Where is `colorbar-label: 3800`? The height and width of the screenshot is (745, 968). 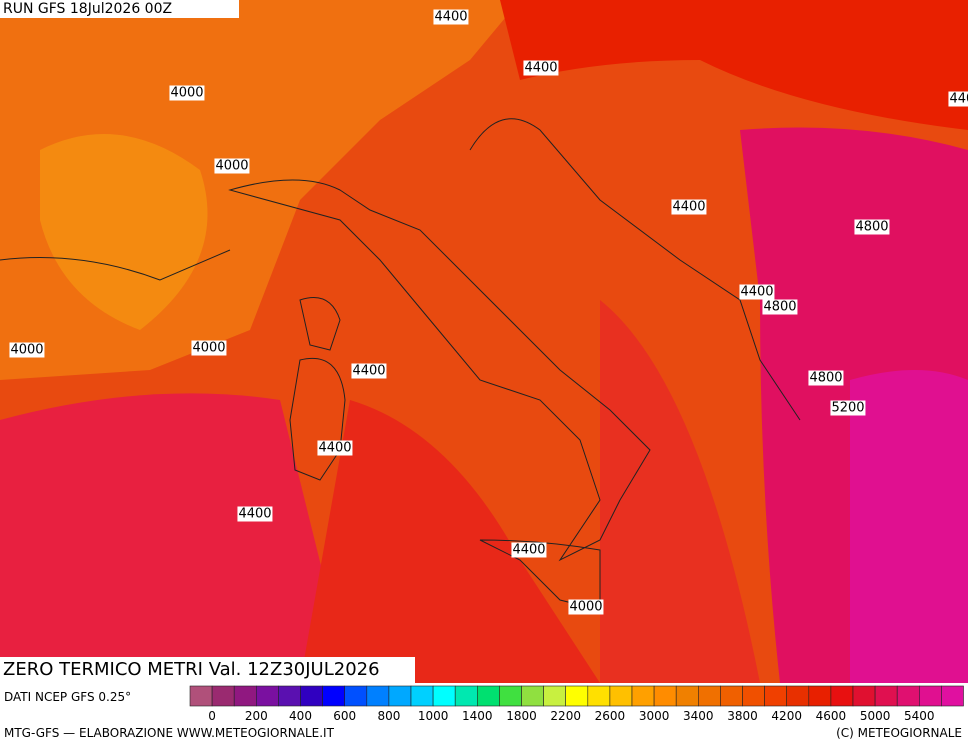
colorbar-label: 3800 is located at coordinates (742, 716).